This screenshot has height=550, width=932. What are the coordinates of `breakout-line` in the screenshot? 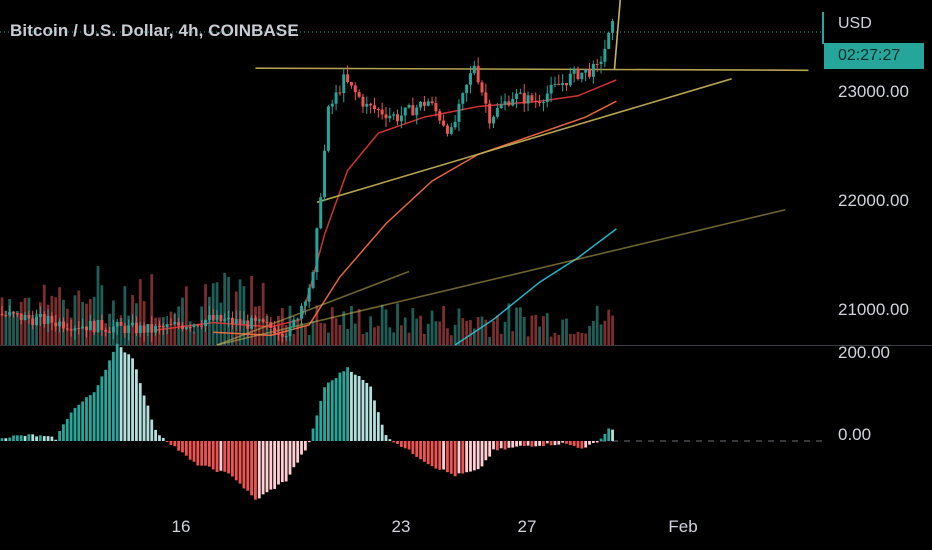 It's located at (617, 35).